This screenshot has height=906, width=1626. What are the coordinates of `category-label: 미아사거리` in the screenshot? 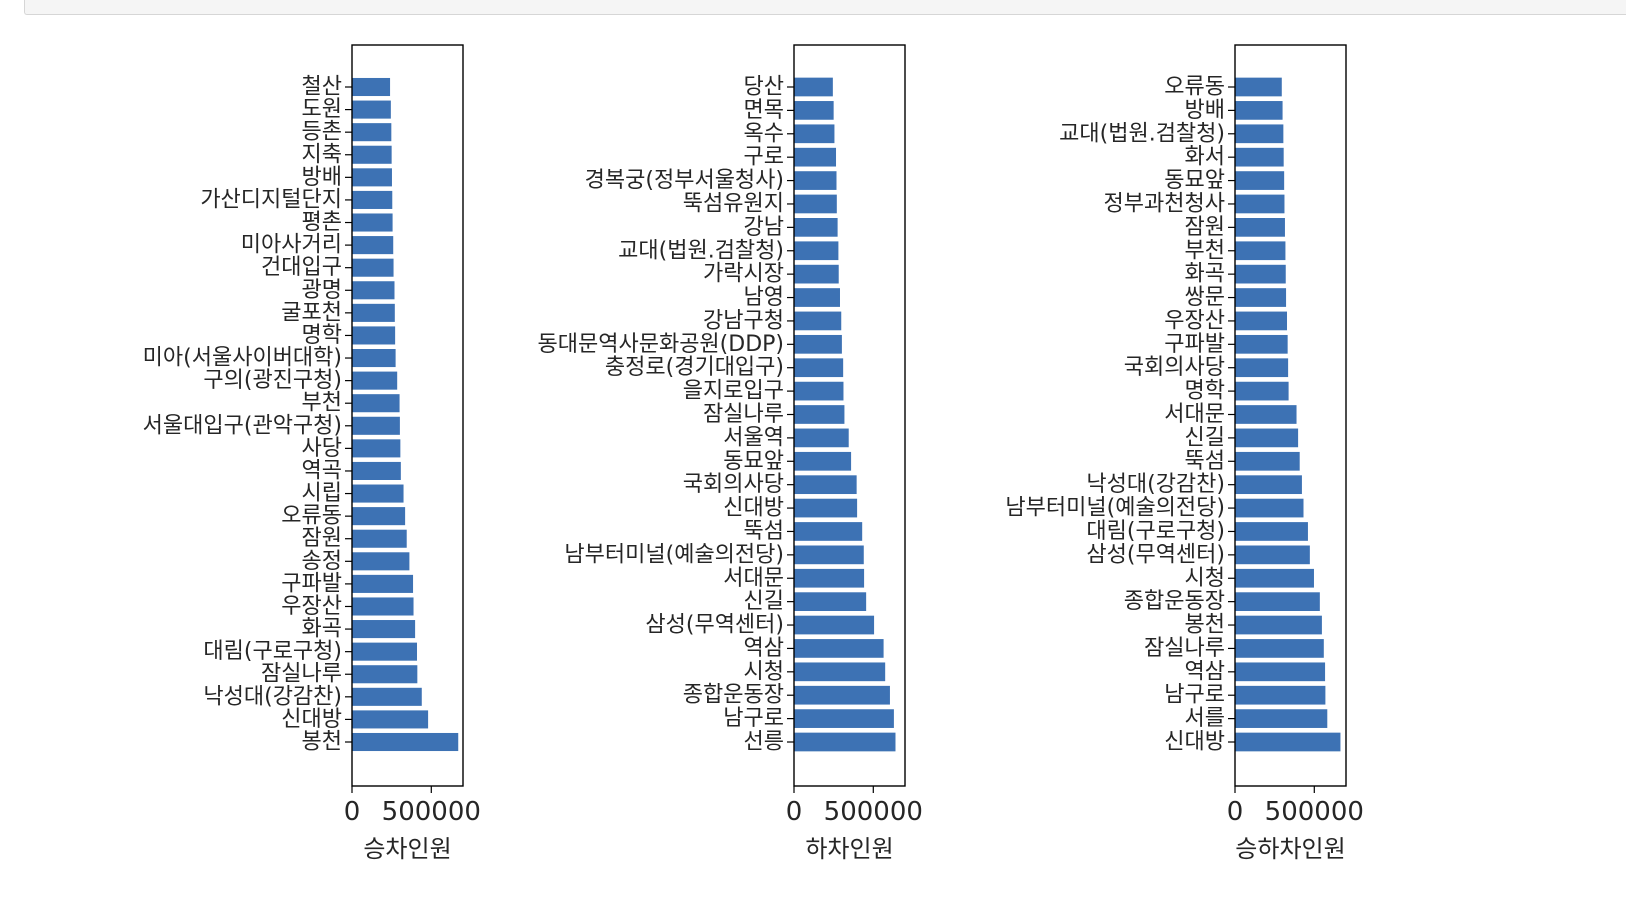 It's located at (291, 245).